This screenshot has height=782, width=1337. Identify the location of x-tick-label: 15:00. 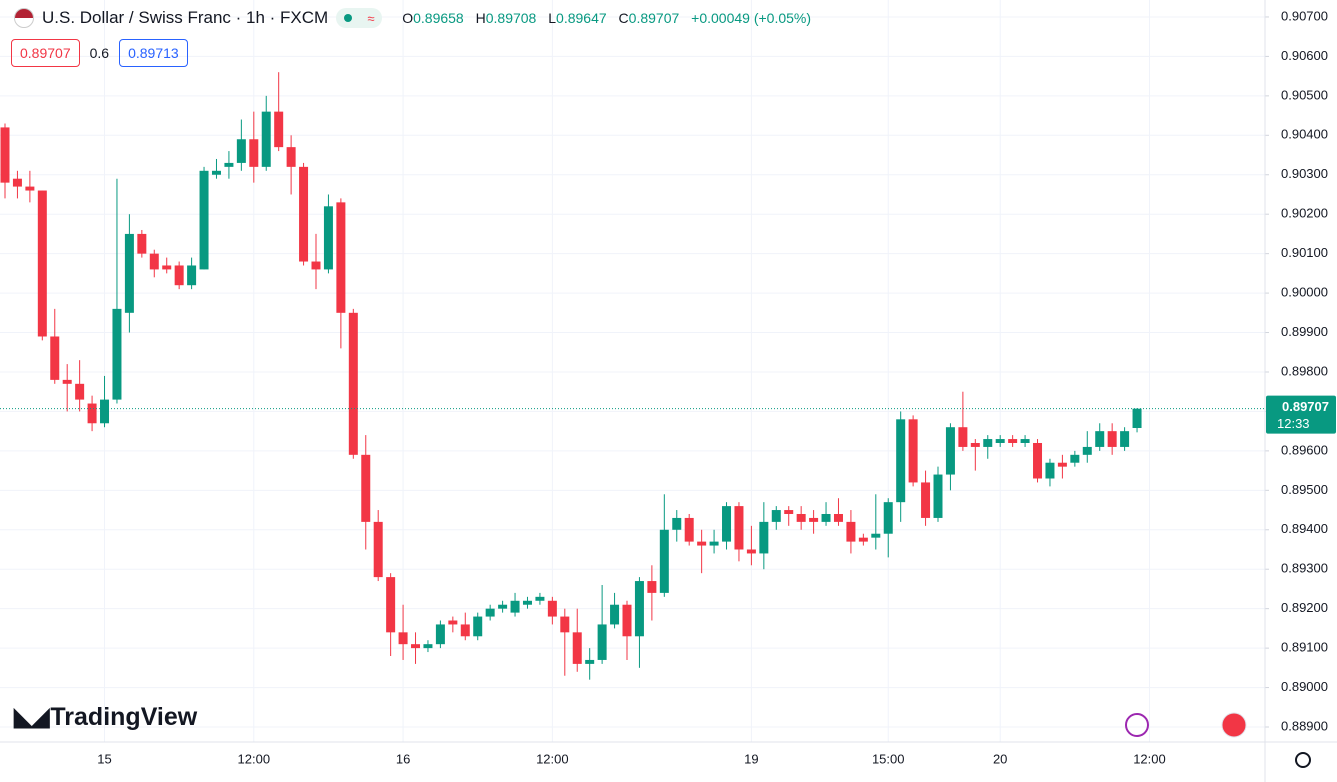
(888, 758).